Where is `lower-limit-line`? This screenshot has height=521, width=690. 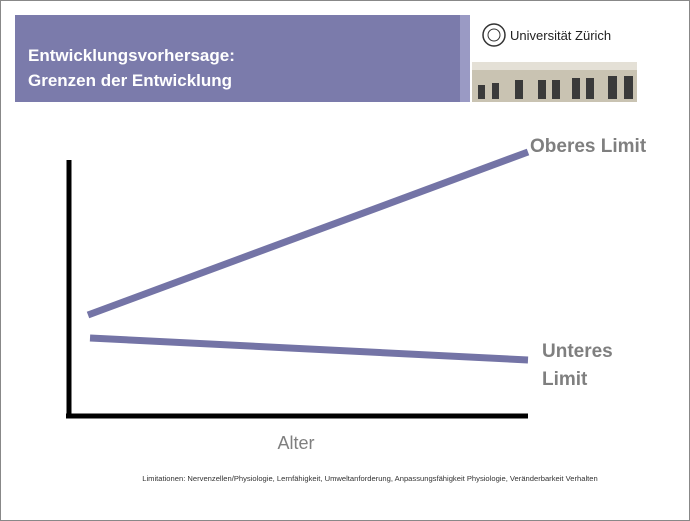
lower-limit-line is located at coordinates (309, 349).